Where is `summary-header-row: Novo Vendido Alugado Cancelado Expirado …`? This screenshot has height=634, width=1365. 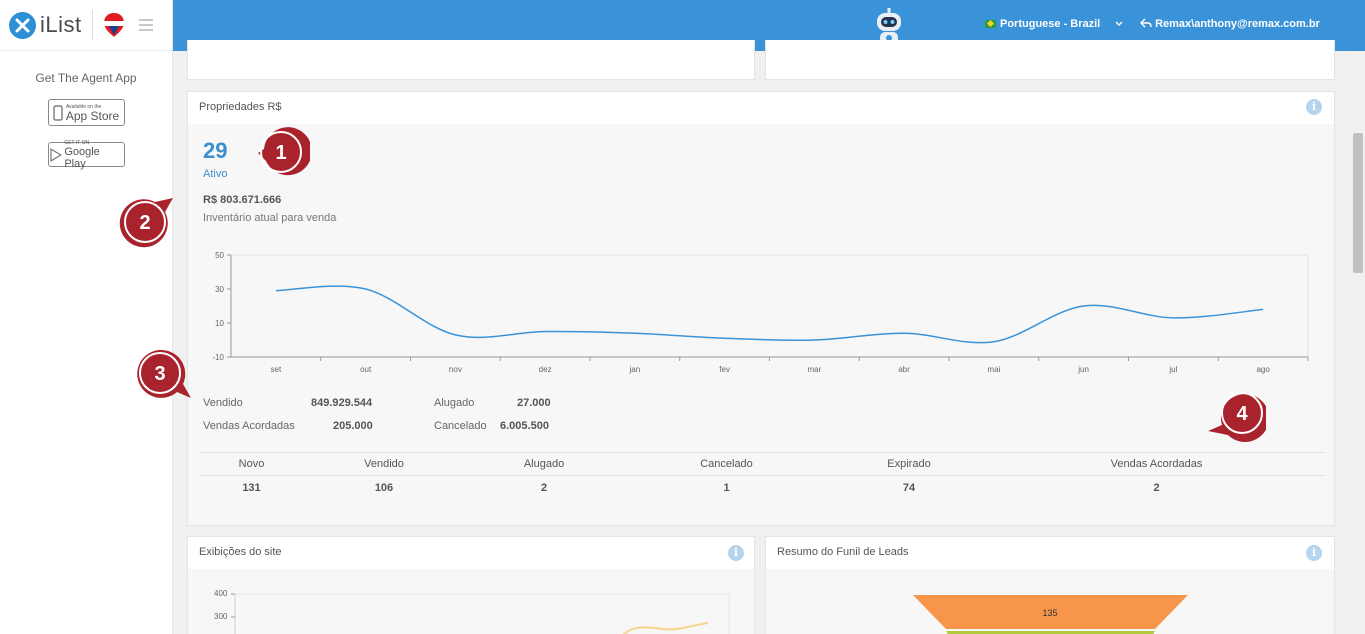
summary-header-row: Novo Vendido Alugado Cancelado Expirado … is located at coordinates (761, 464).